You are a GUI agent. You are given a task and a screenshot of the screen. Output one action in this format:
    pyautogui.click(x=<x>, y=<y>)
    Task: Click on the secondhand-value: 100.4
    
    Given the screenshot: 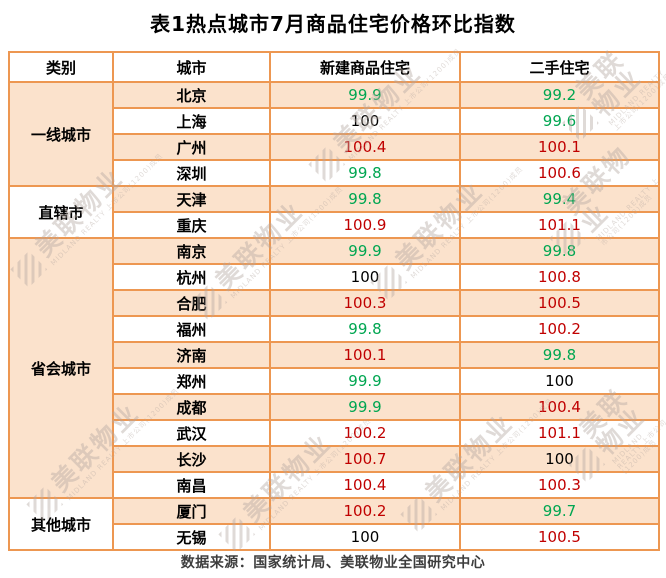 What is the action you would take?
    pyautogui.click(x=559, y=407)
    